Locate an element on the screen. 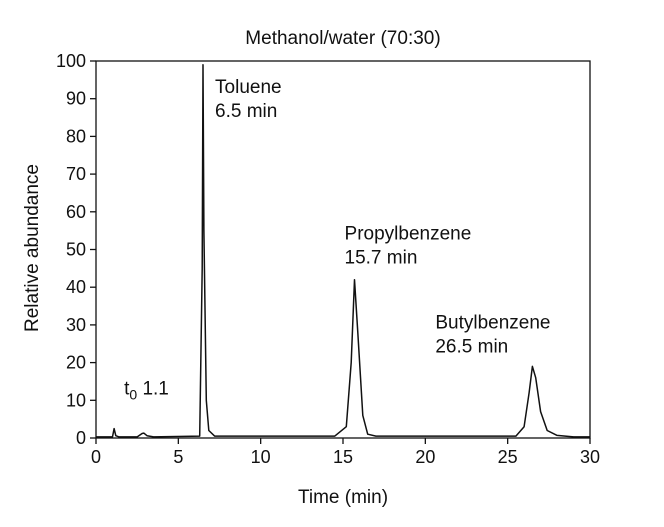 The height and width of the screenshot is (527, 664). y-tick-label: 40 is located at coordinates (76, 287).